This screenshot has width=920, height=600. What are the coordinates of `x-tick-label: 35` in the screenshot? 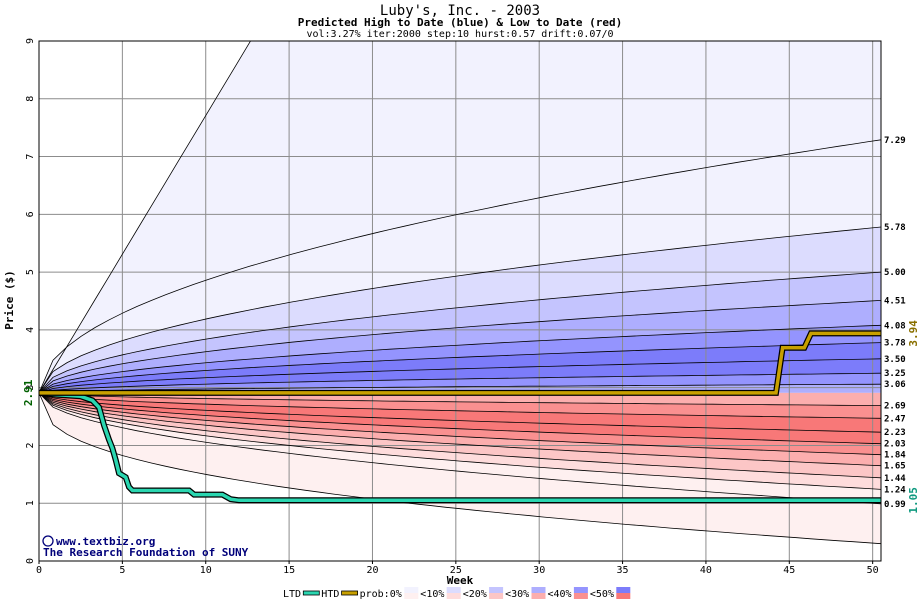 It's located at (623, 570).